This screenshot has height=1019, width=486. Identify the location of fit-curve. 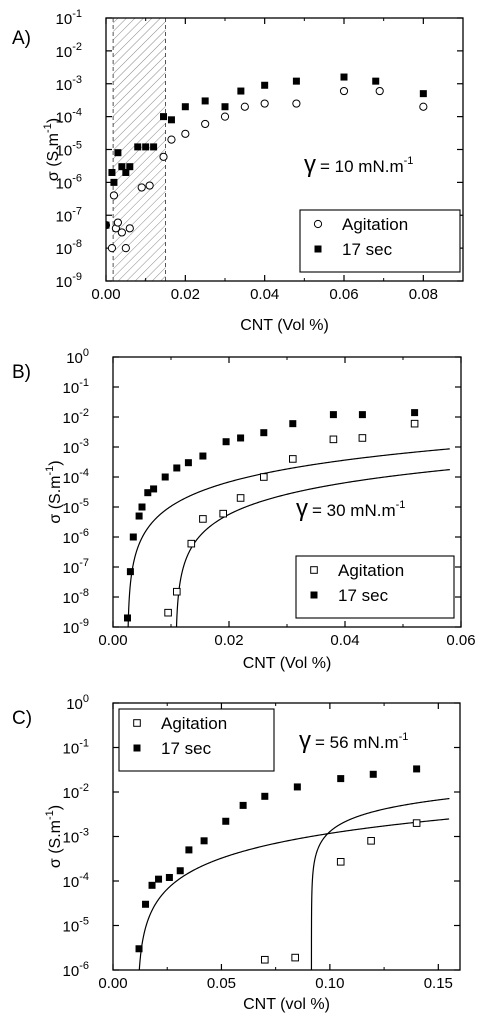
(380, 883).